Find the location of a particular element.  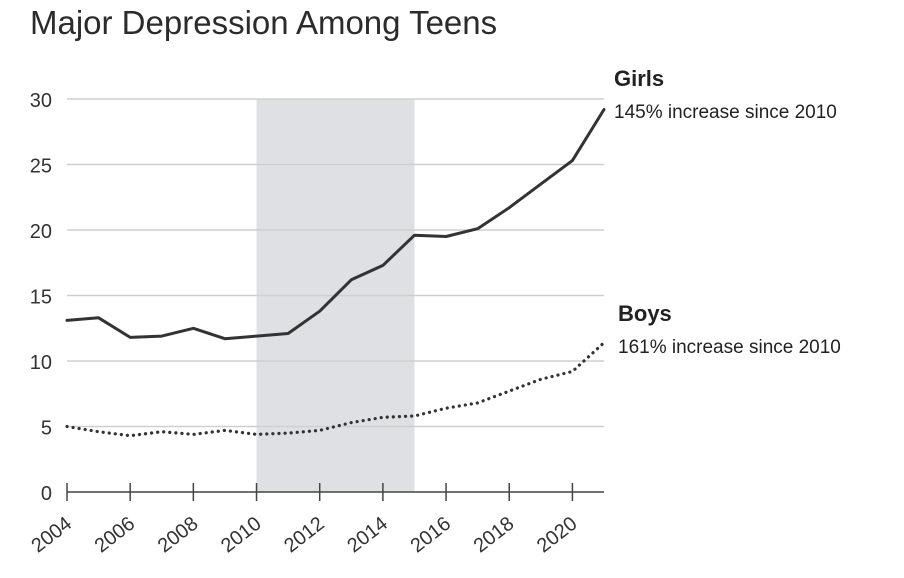

girls-series-name: Girls is located at coordinates (639, 78).